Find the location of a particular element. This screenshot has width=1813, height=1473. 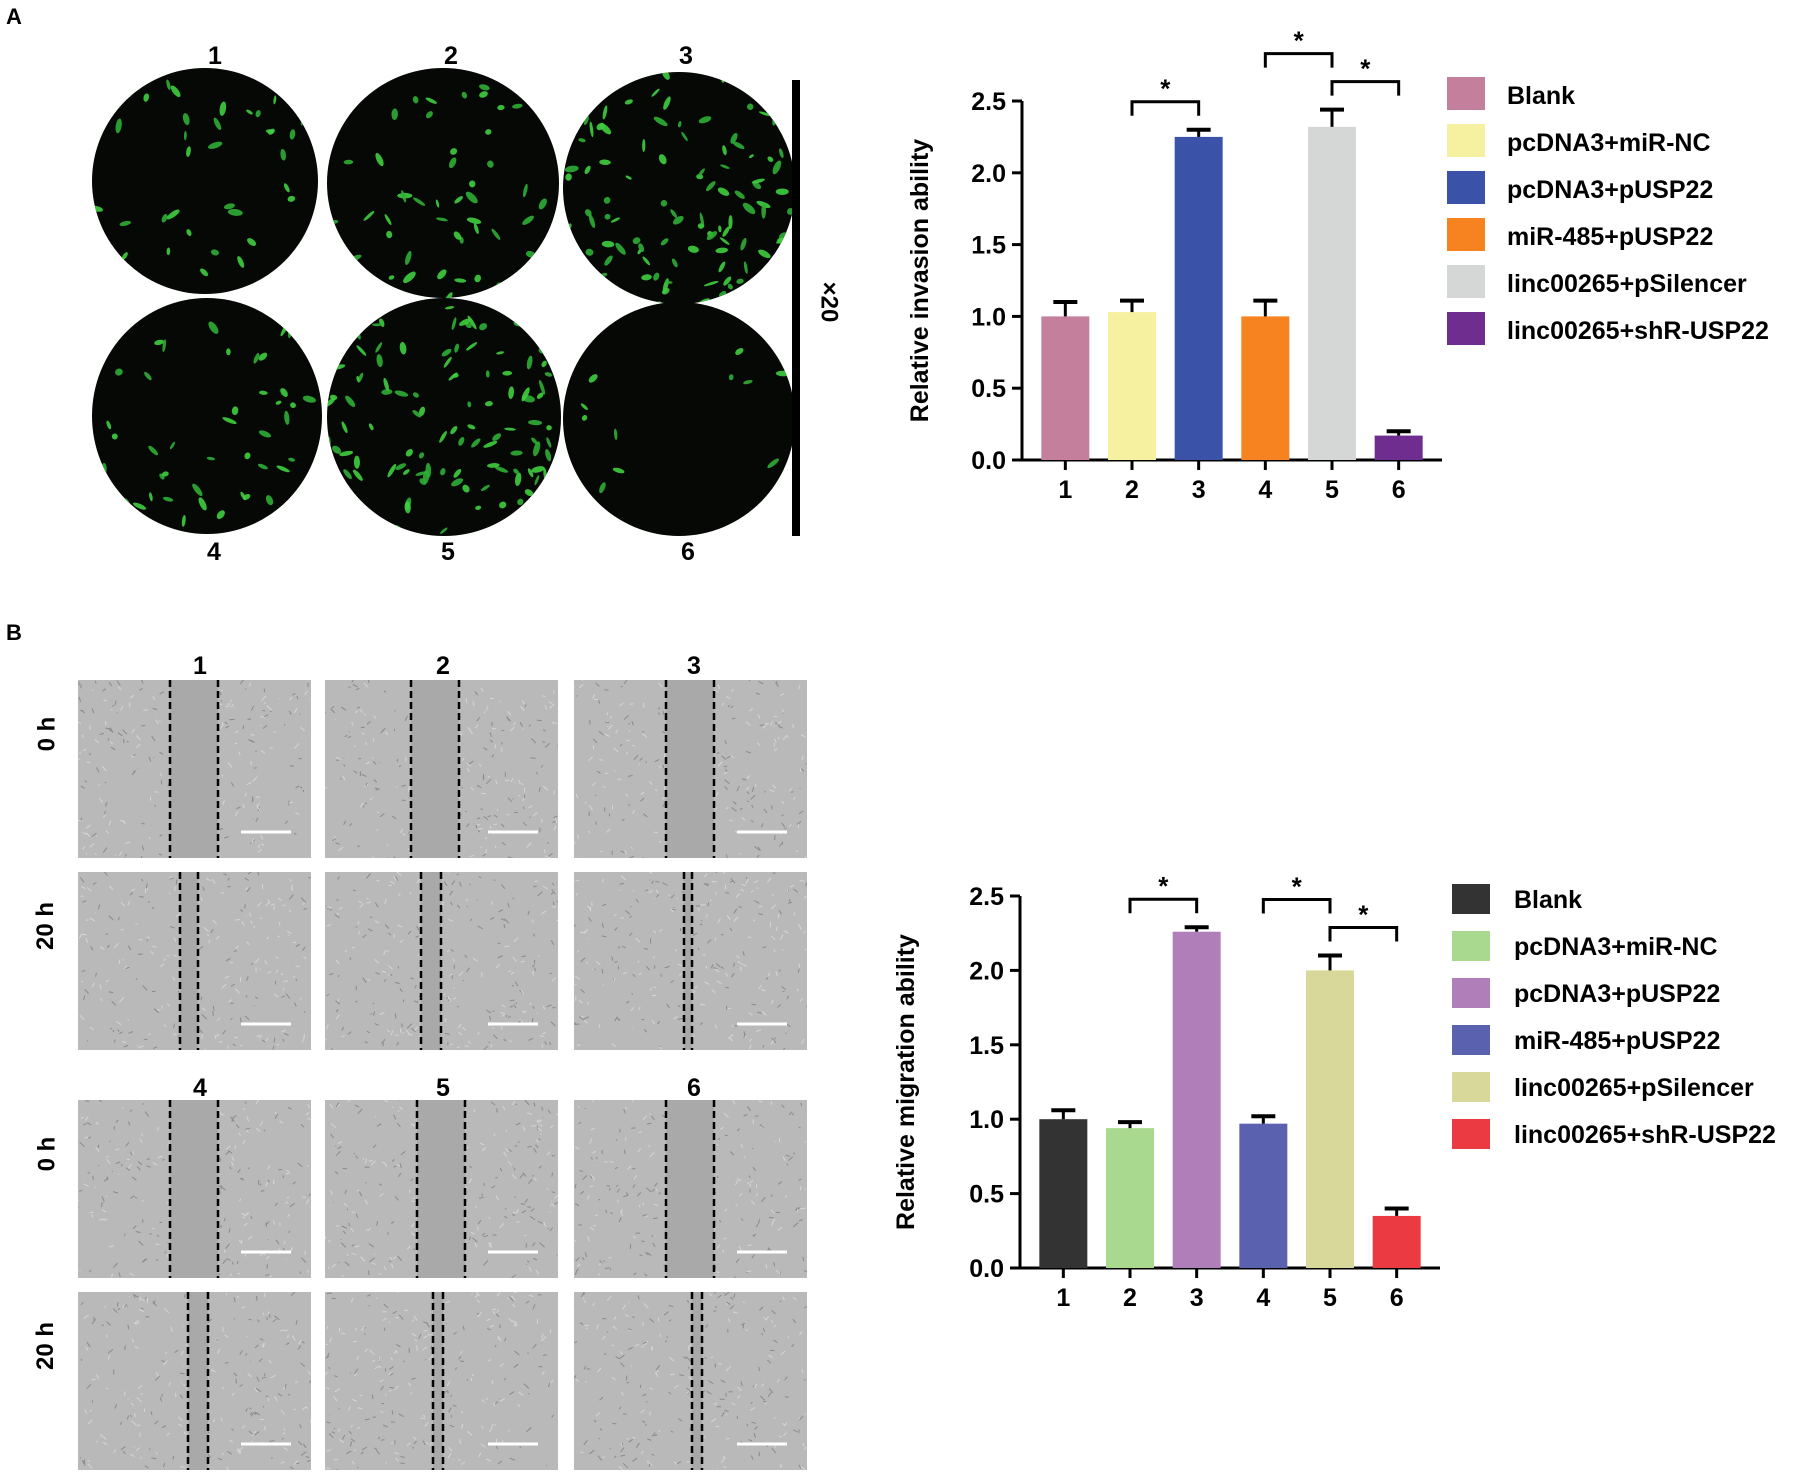

legend-label: pcDNA3+pUSP22 is located at coordinates (1610, 190).